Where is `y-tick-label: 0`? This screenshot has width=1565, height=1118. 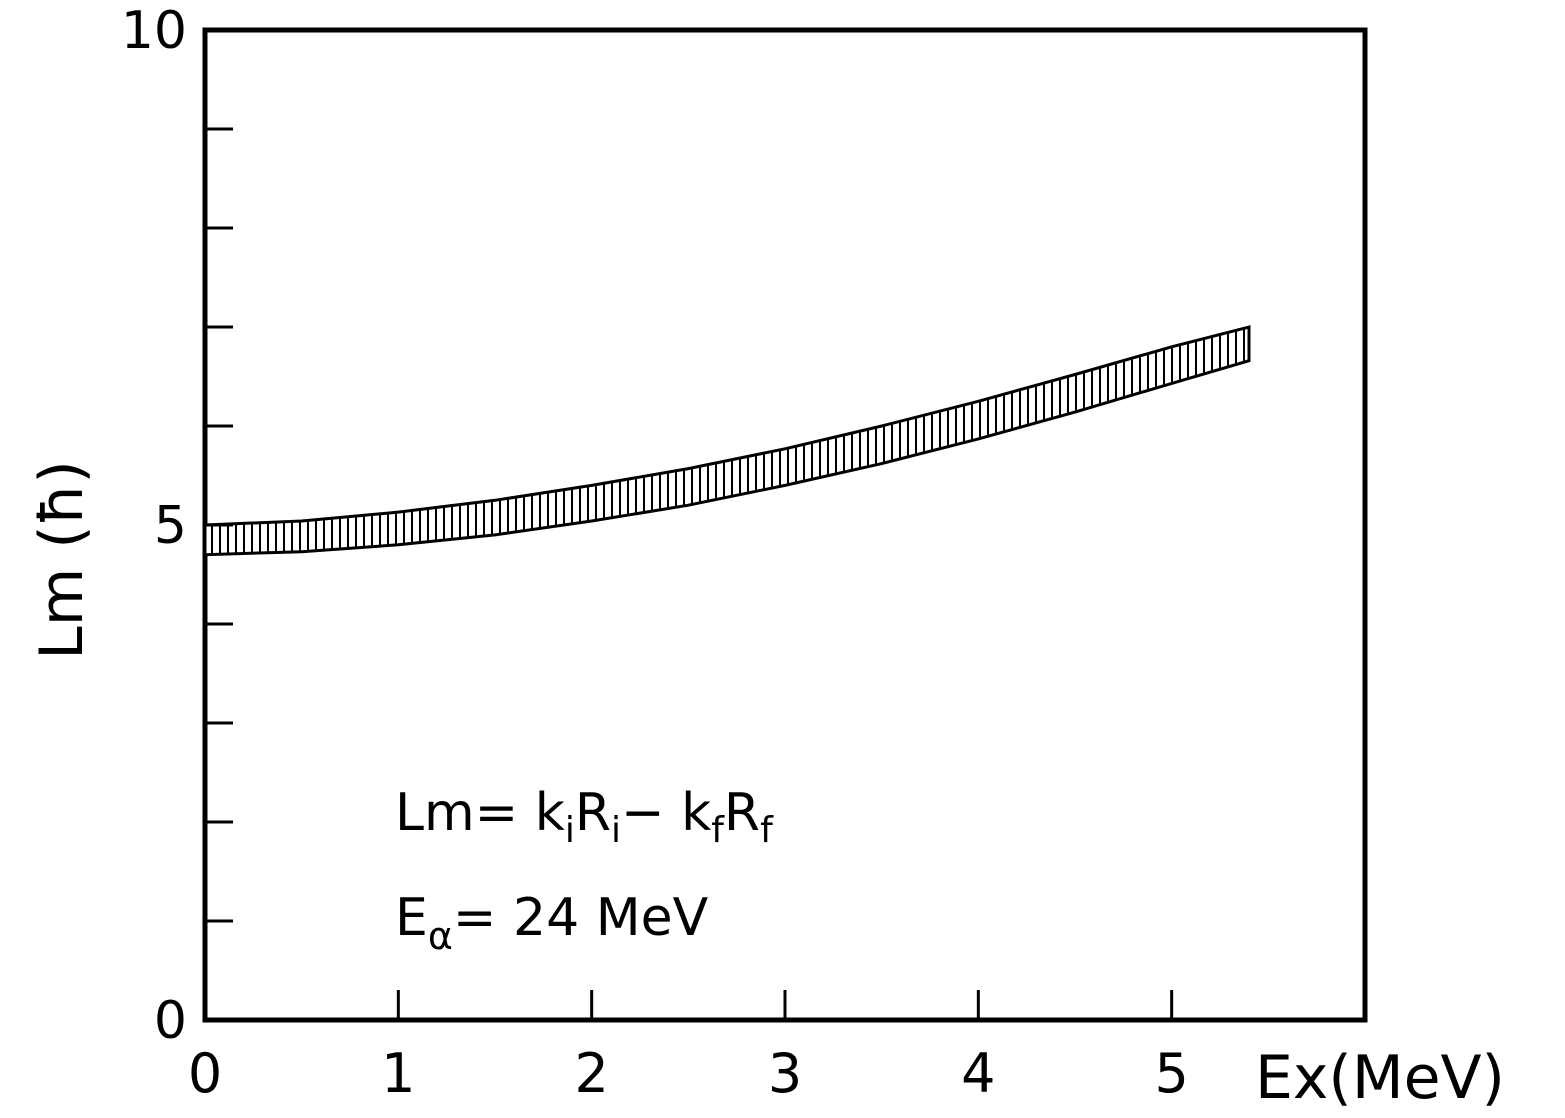 y-tick-label: 0 is located at coordinates (170, 1021).